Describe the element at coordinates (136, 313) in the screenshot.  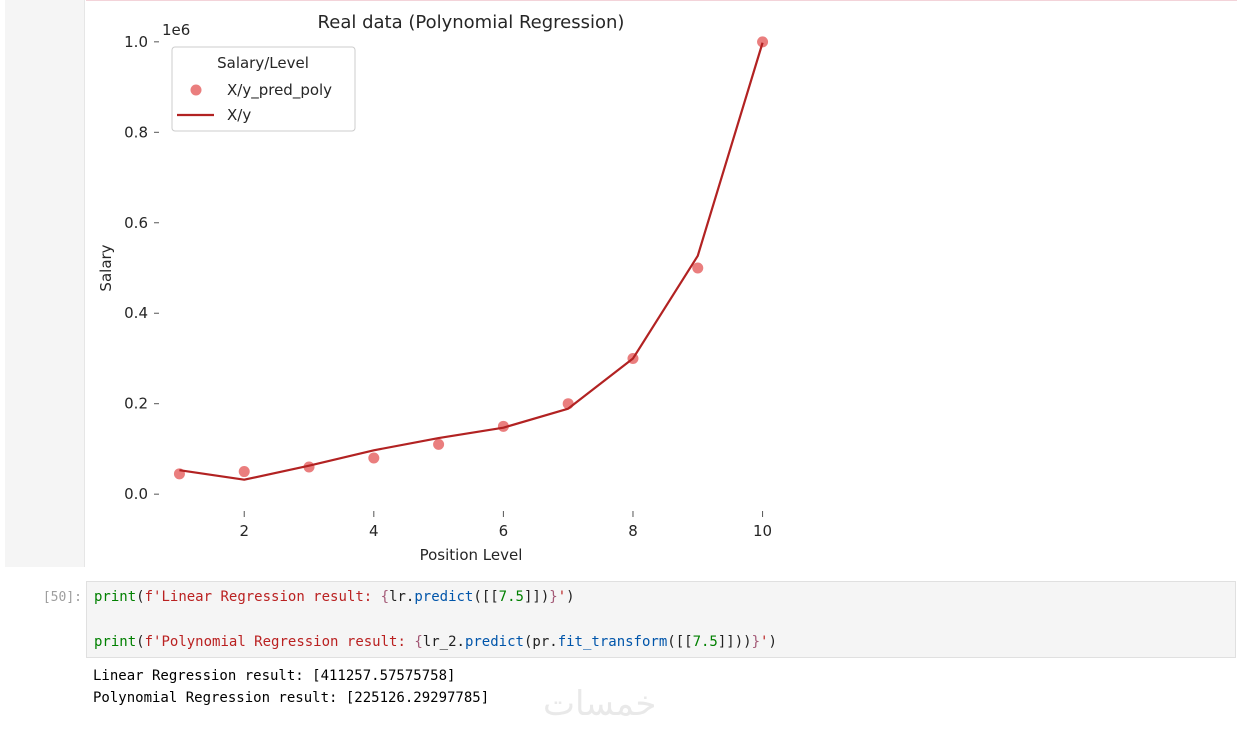
I see `y-tick-label: 0.4` at that location.